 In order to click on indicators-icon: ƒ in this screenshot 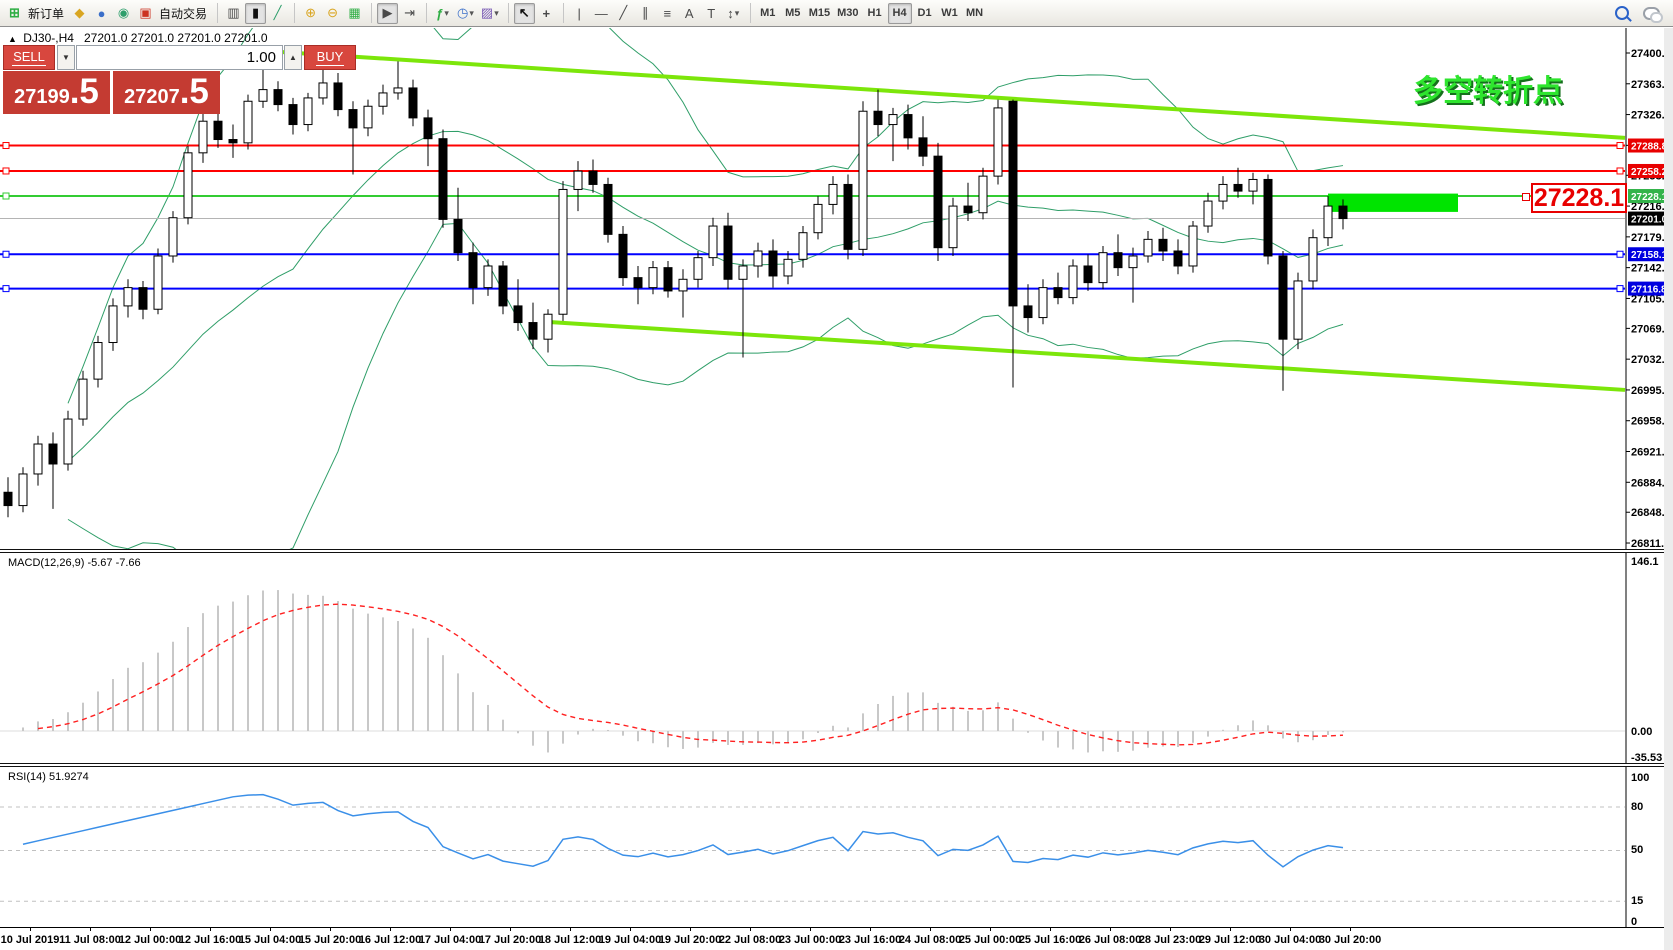, I will do `click(440, 13)`.